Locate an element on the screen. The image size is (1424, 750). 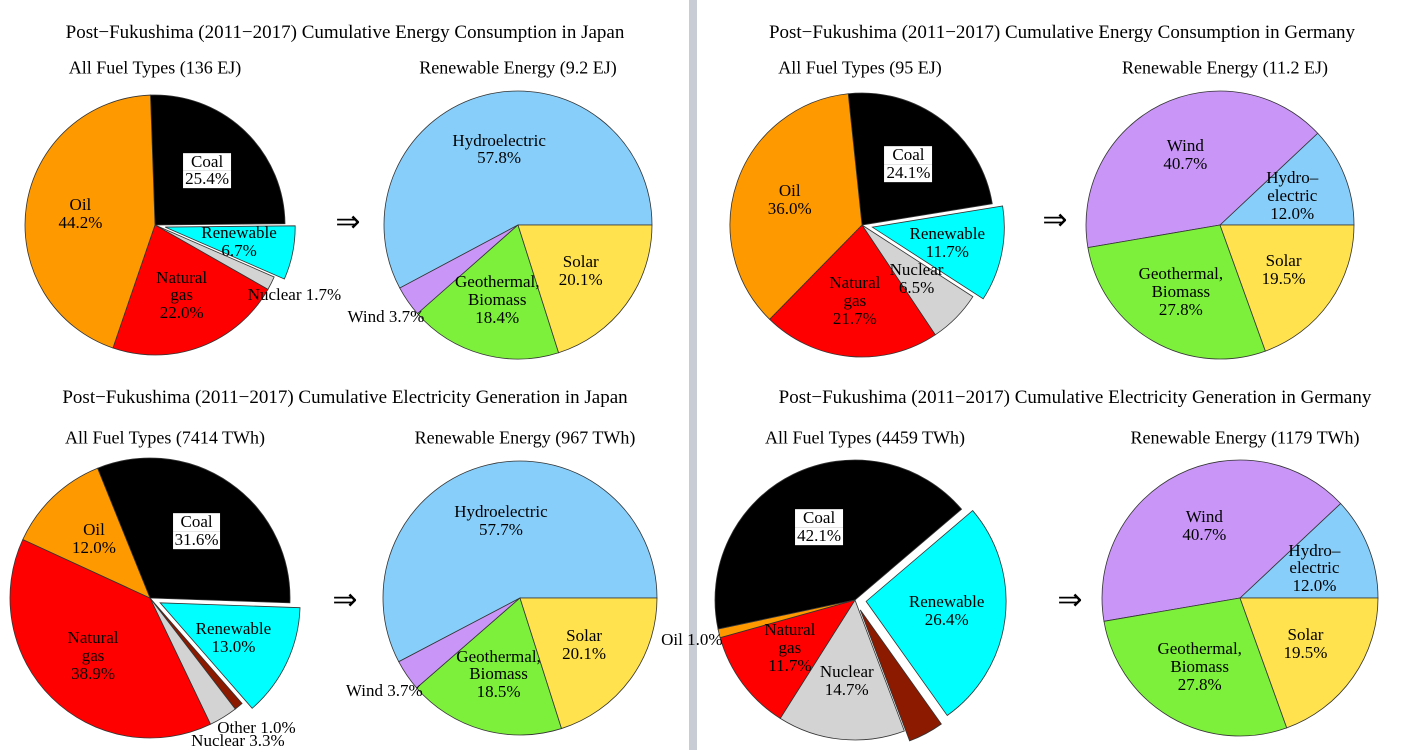
slice-label: Other 1.0% is located at coordinates (256, 728).